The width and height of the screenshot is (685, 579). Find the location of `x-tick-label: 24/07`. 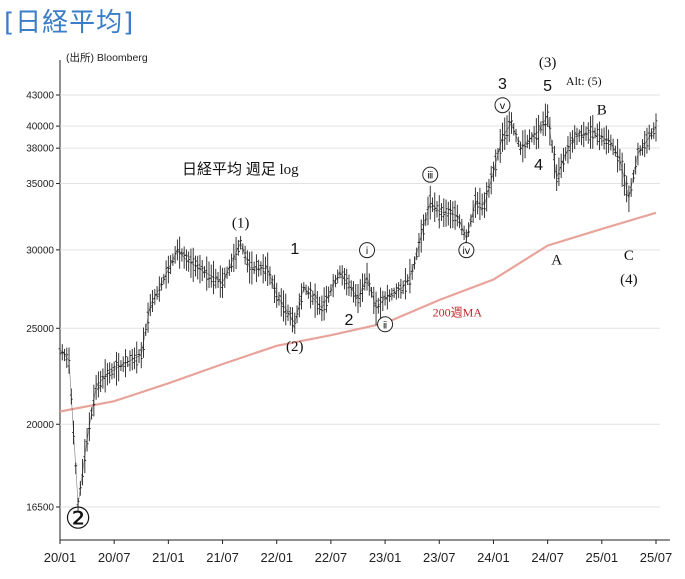

x-tick-label: 24/07 is located at coordinates (547, 557).